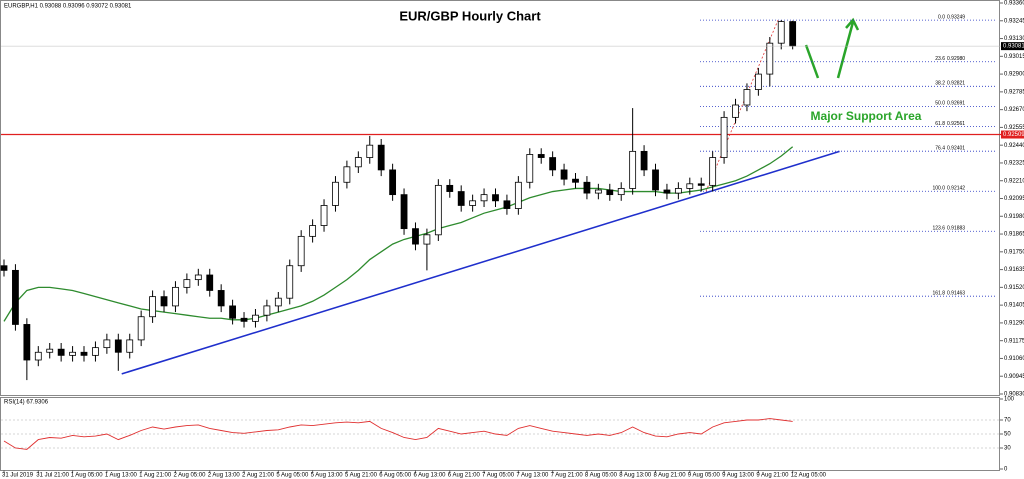 The width and height of the screenshot is (1024, 479). What do you see at coordinates (1014, 57) in the screenshot?
I see `y-tick-label: 0.93015` at bounding box center [1014, 57].